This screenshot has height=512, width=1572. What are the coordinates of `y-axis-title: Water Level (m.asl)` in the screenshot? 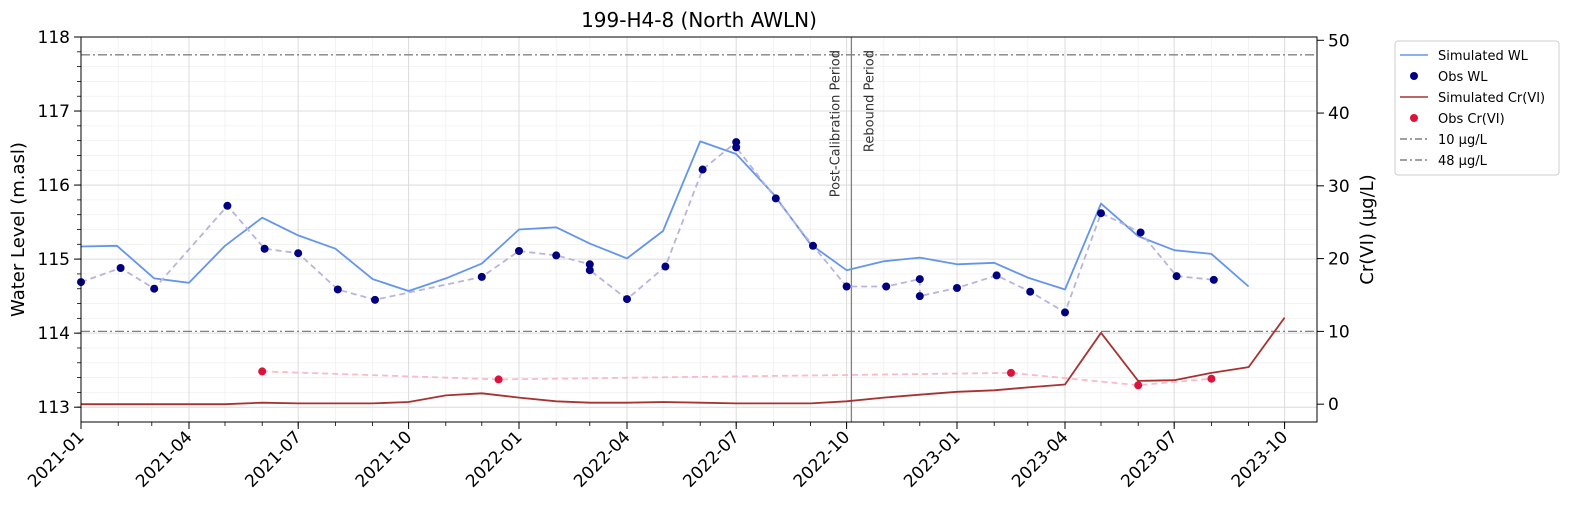 It's located at (18, 229).